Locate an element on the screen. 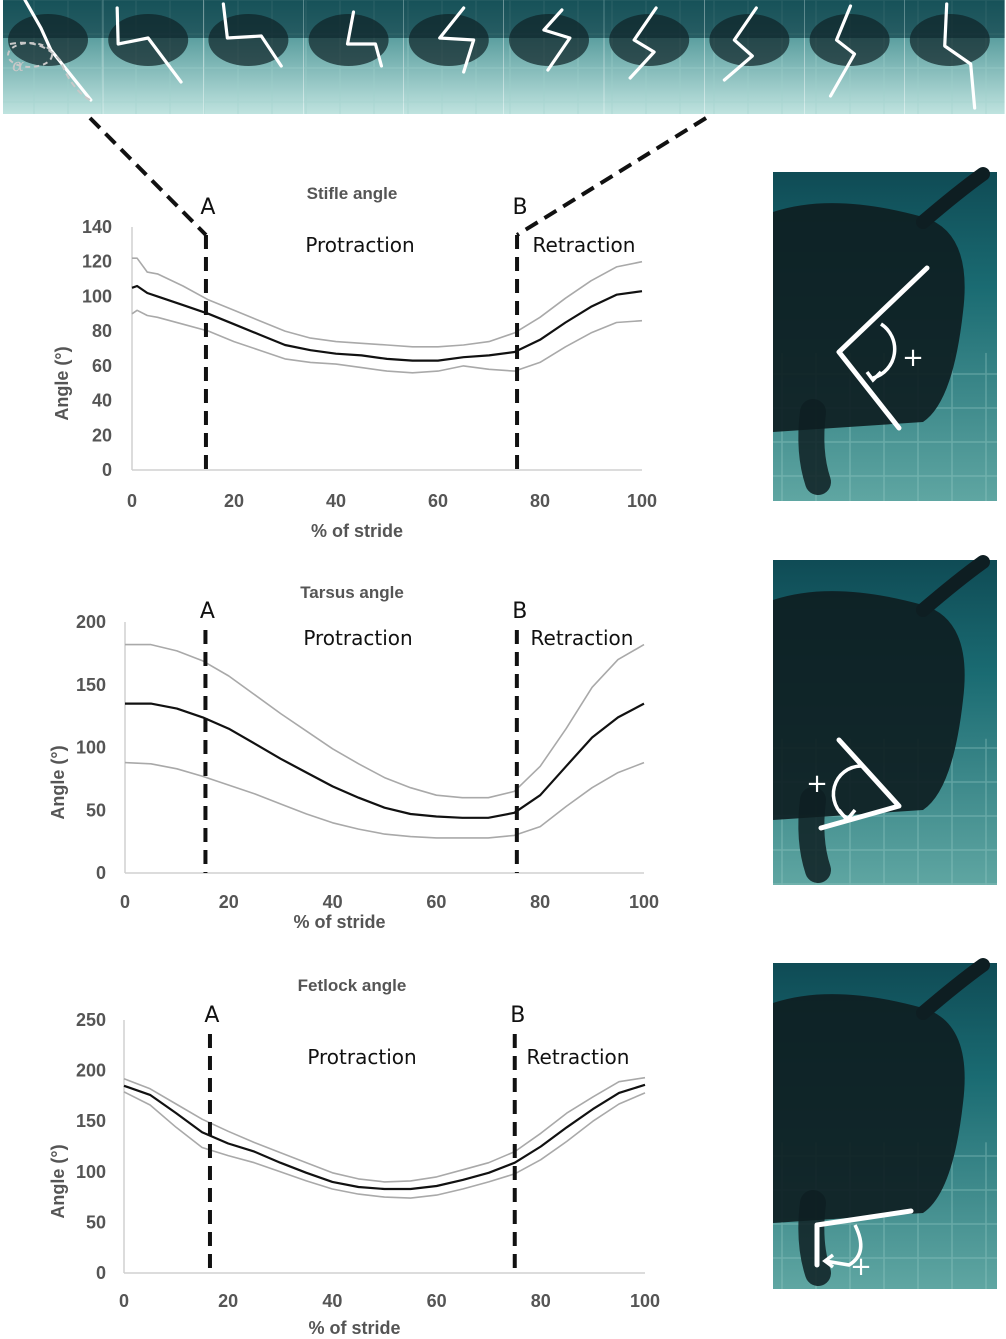 This screenshot has width=1006, height=1339. stifle-angle-photo: + is located at coordinates (885, 334).